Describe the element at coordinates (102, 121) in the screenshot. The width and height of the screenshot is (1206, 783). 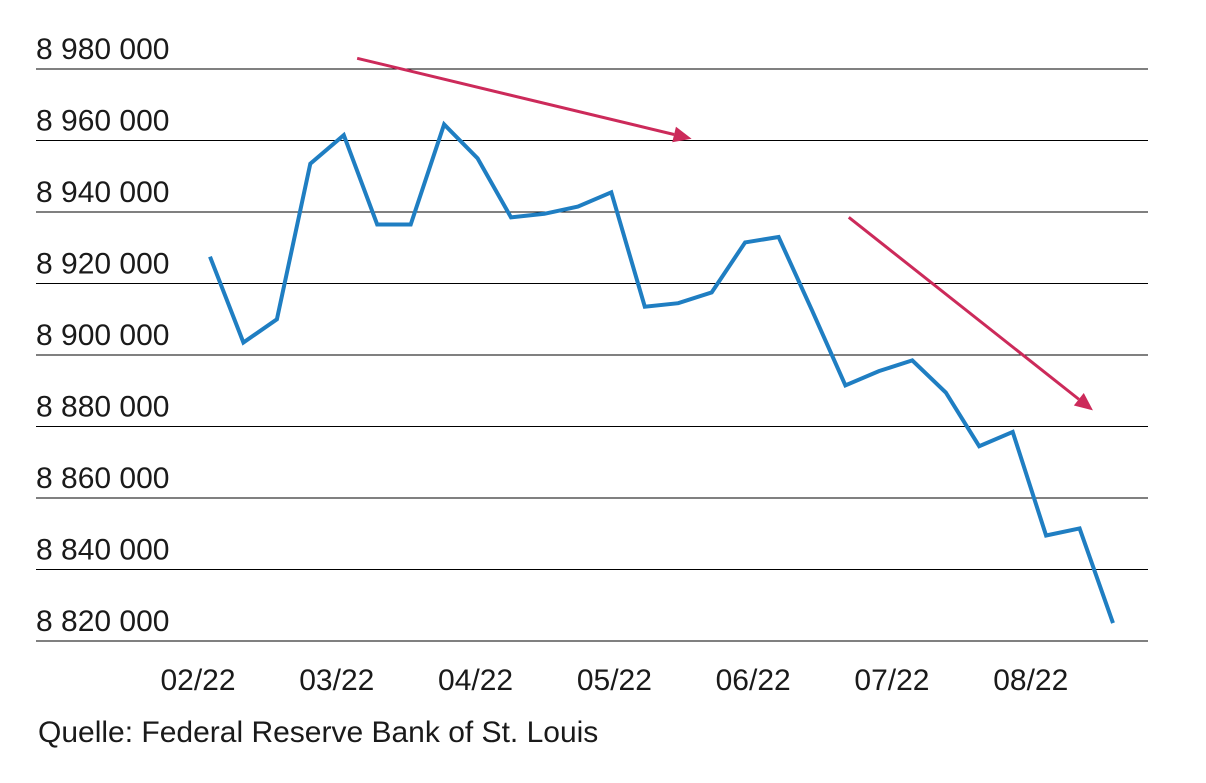
I see `y-tick-label: 8 960 000` at that location.